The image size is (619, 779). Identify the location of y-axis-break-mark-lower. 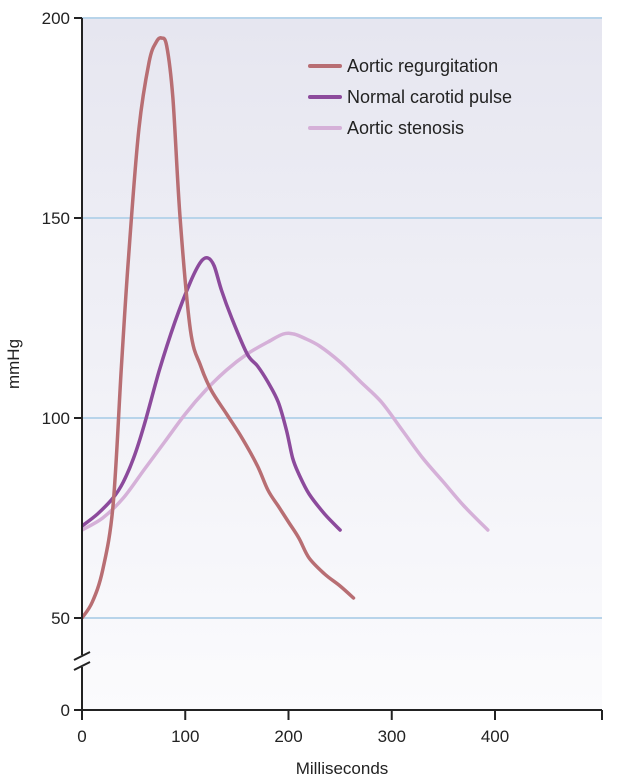
(82, 666).